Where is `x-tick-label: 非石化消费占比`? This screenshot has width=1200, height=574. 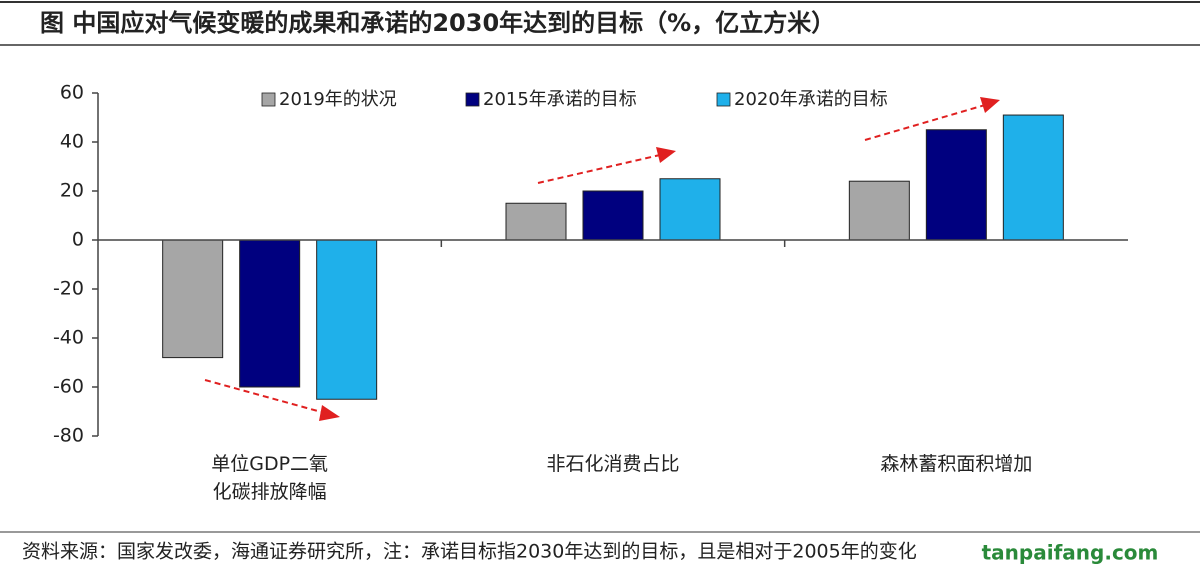
x-tick-label: 非石化消费占比 is located at coordinates (613, 464).